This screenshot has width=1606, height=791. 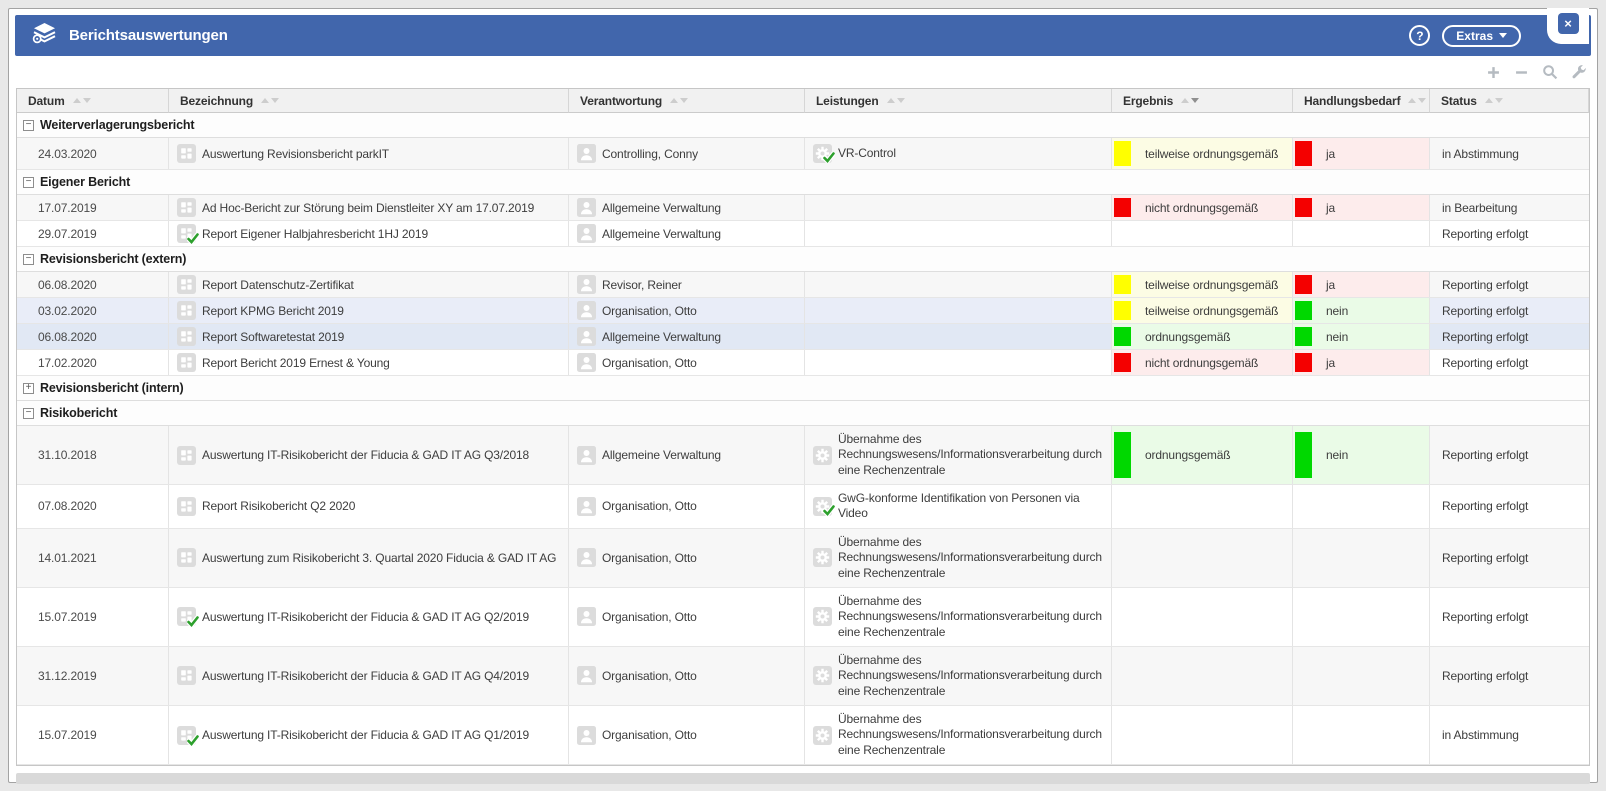 What do you see at coordinates (1122, 153) in the screenshot?
I see `yellow-status-chip` at bounding box center [1122, 153].